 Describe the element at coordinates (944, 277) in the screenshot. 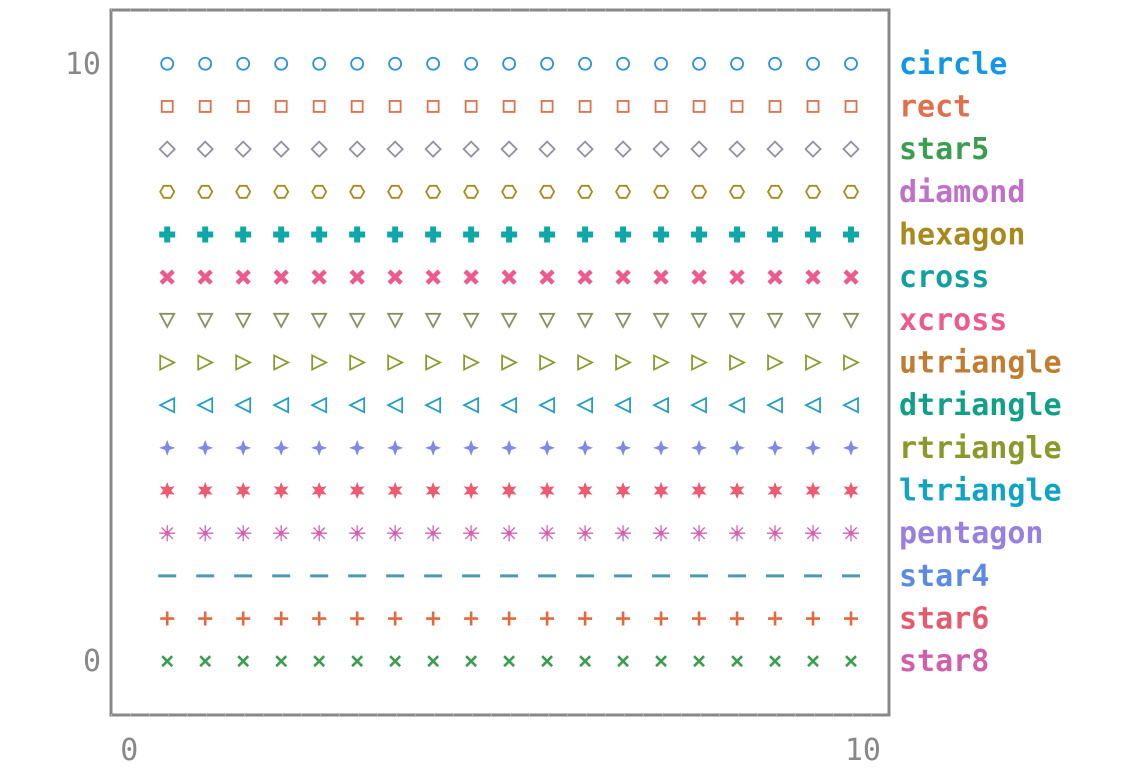

I see `legend-label-cross: cross` at that location.